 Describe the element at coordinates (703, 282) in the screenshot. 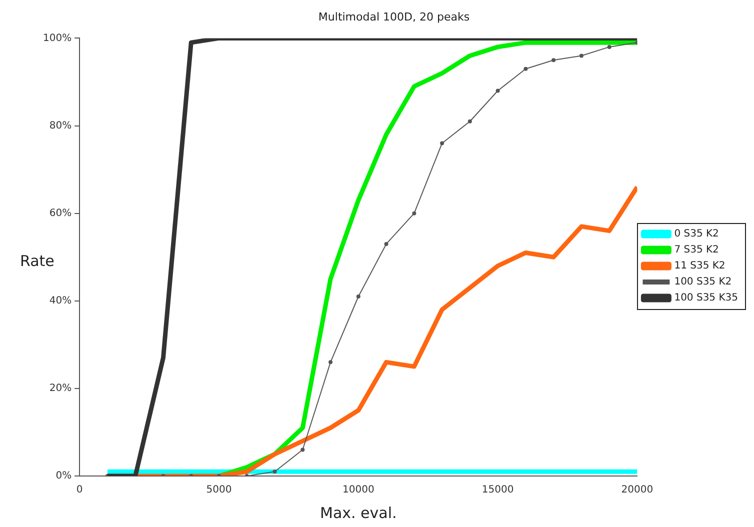

I see `legend-label: 100 S35 K2` at that location.